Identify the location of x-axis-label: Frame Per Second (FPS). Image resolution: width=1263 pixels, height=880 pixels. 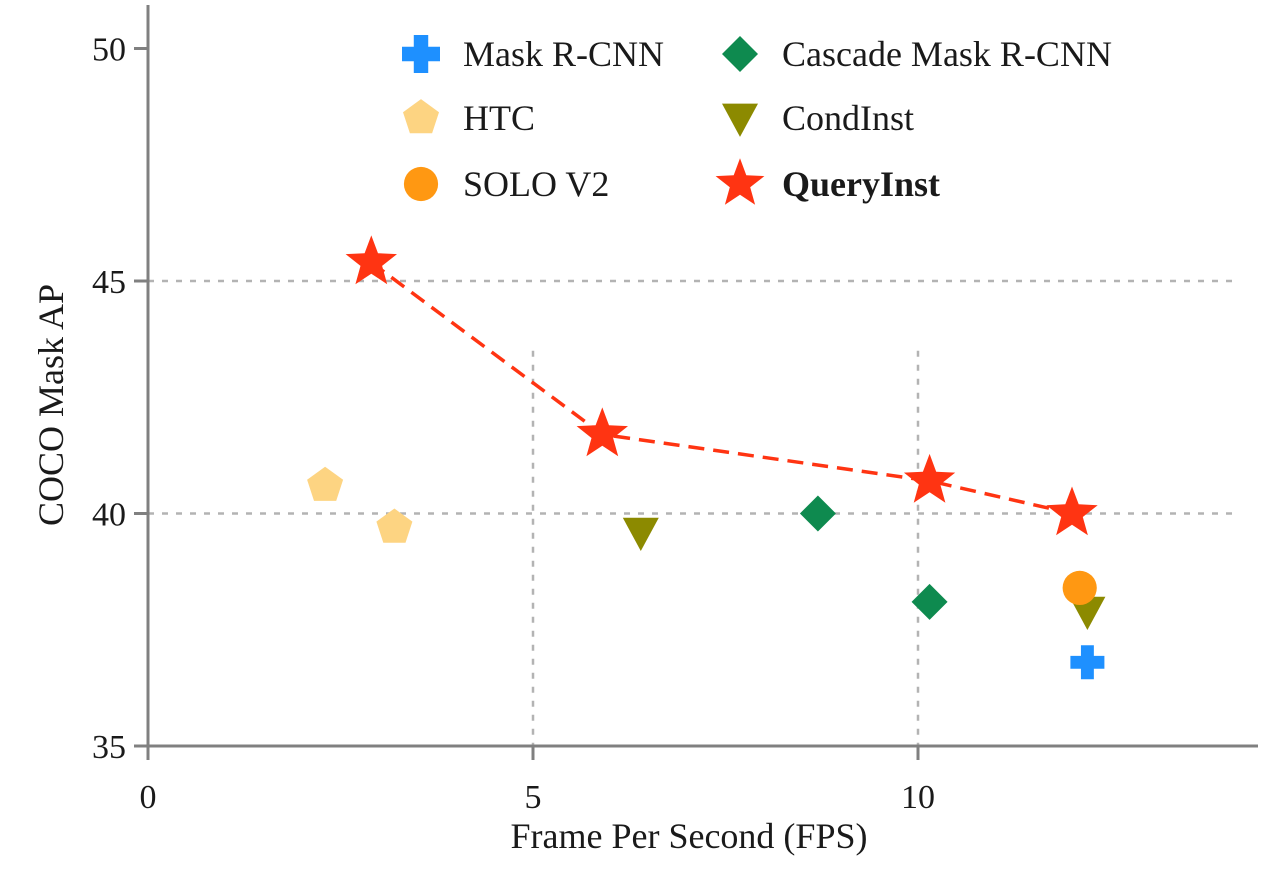
(689, 836).